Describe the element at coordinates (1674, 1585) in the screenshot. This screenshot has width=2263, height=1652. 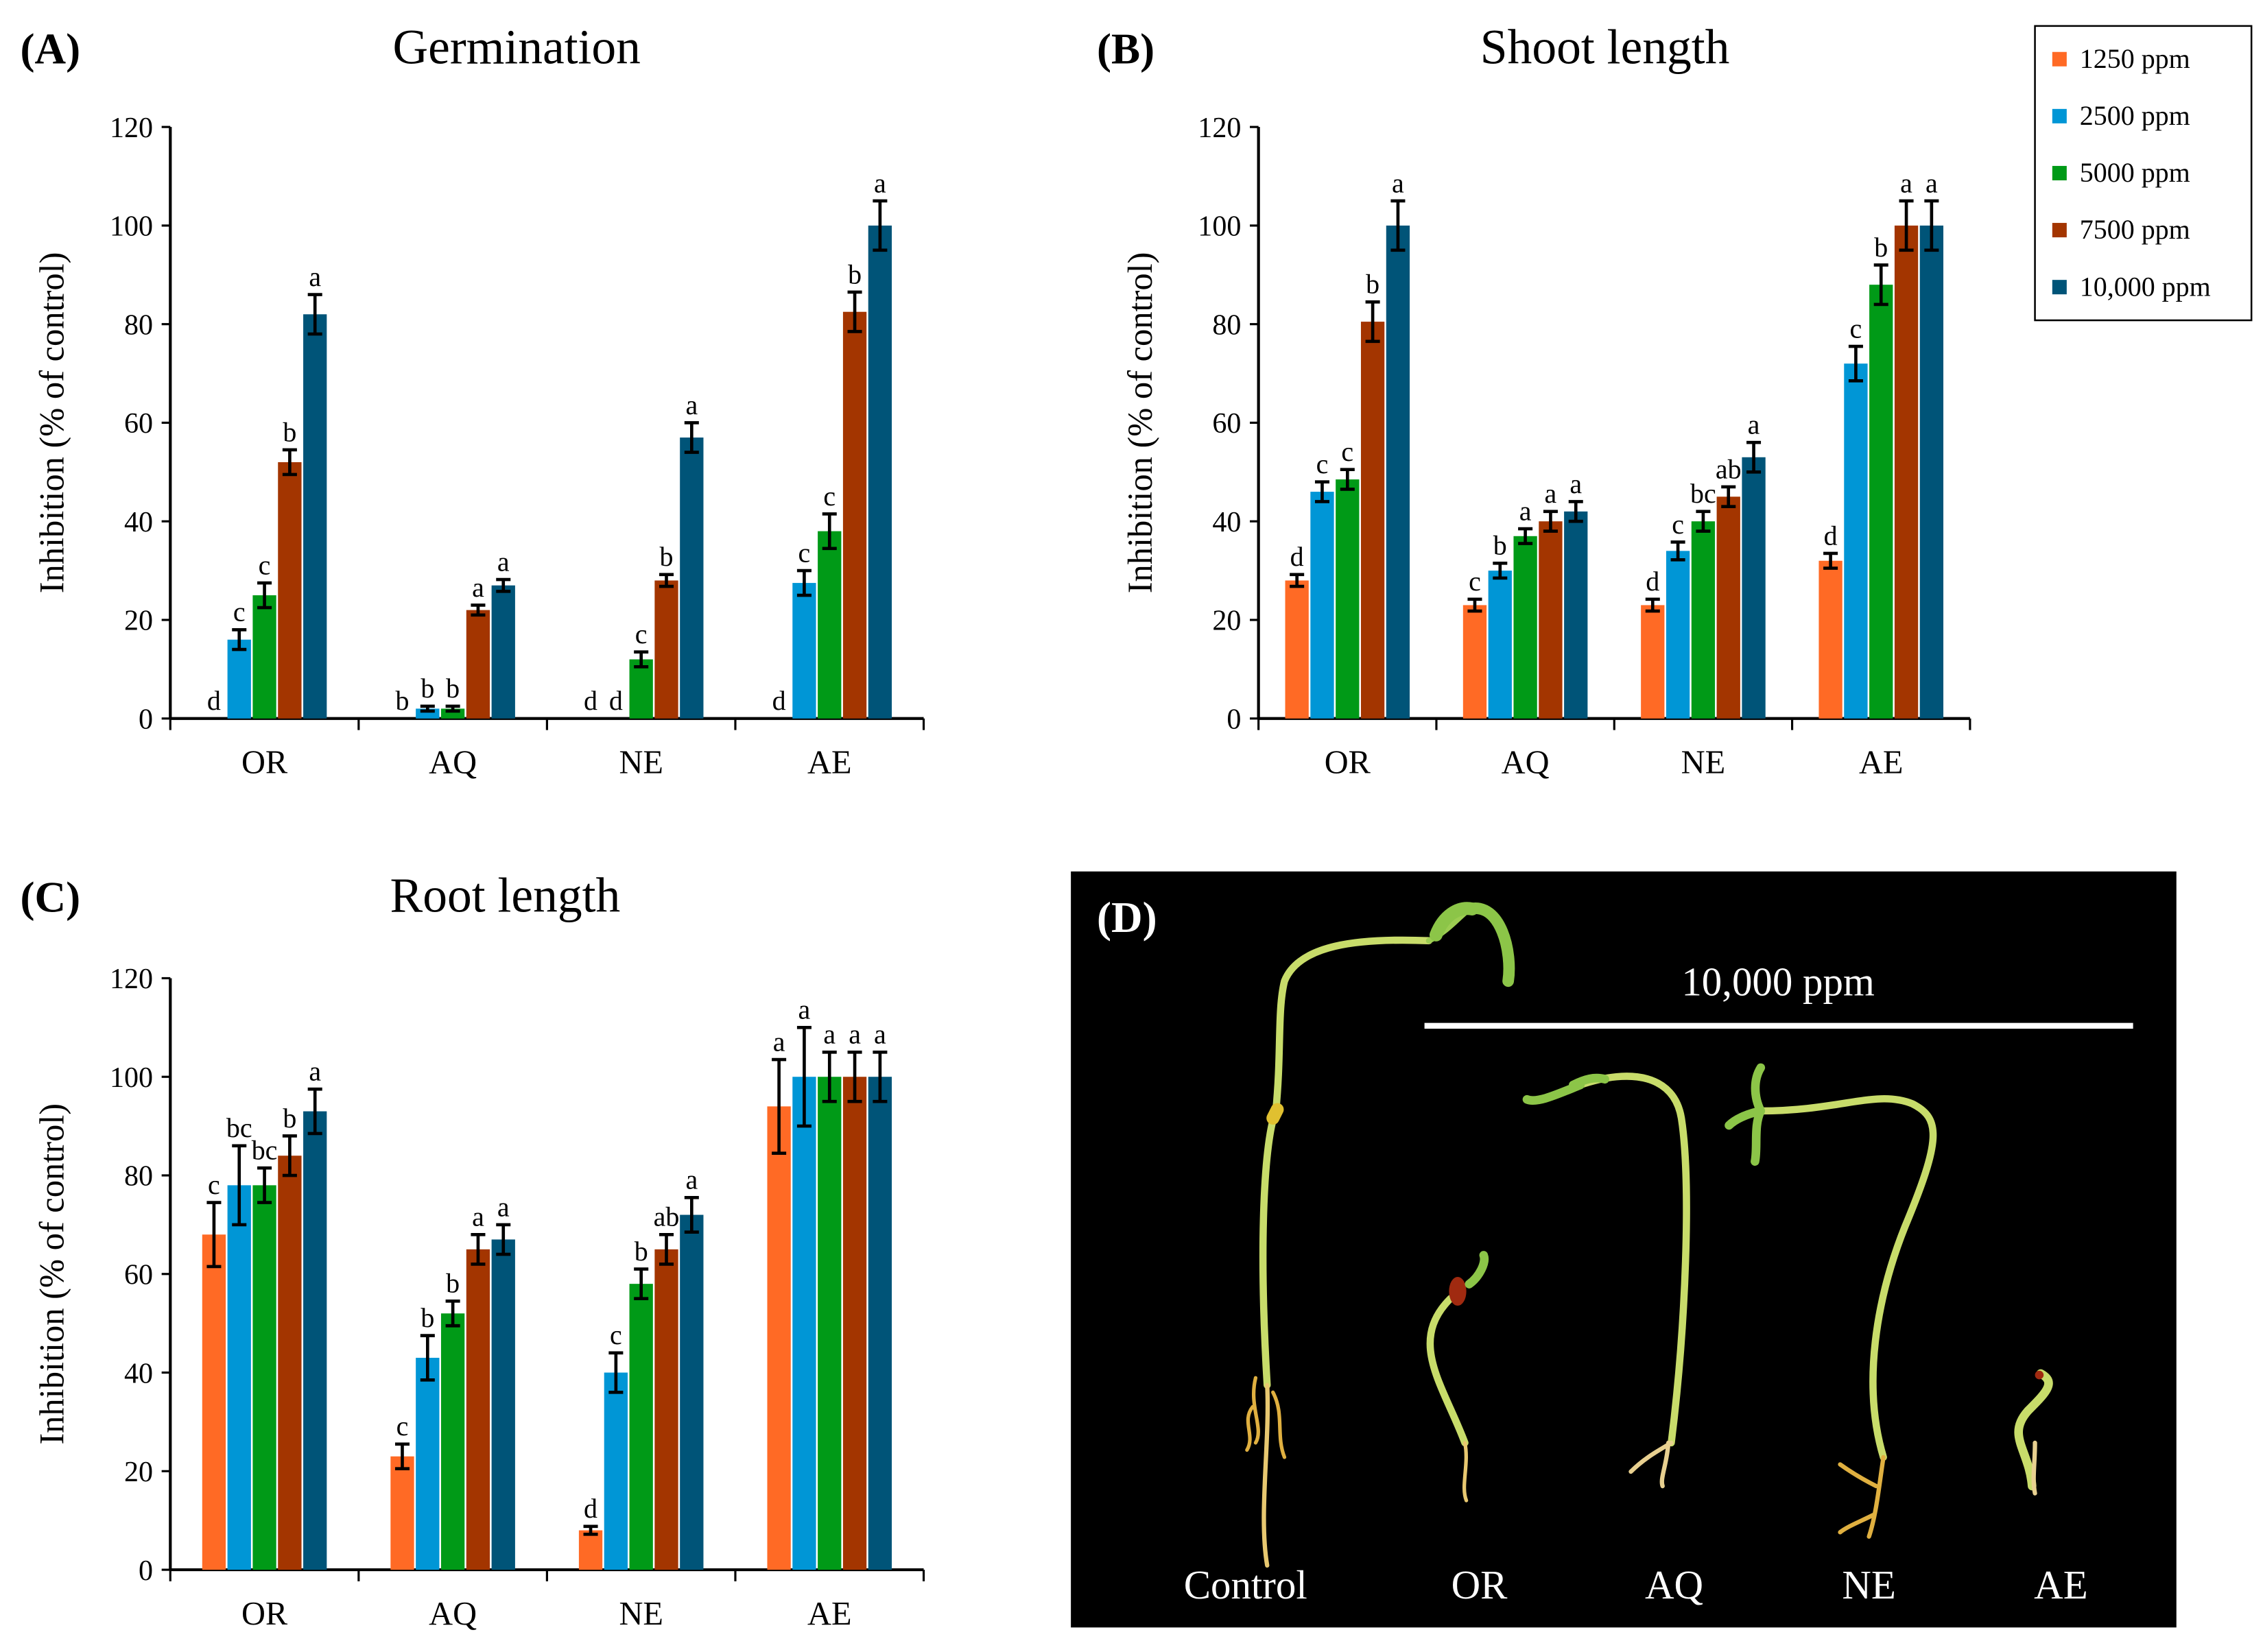
I see `seedling-label: AQ` at that location.